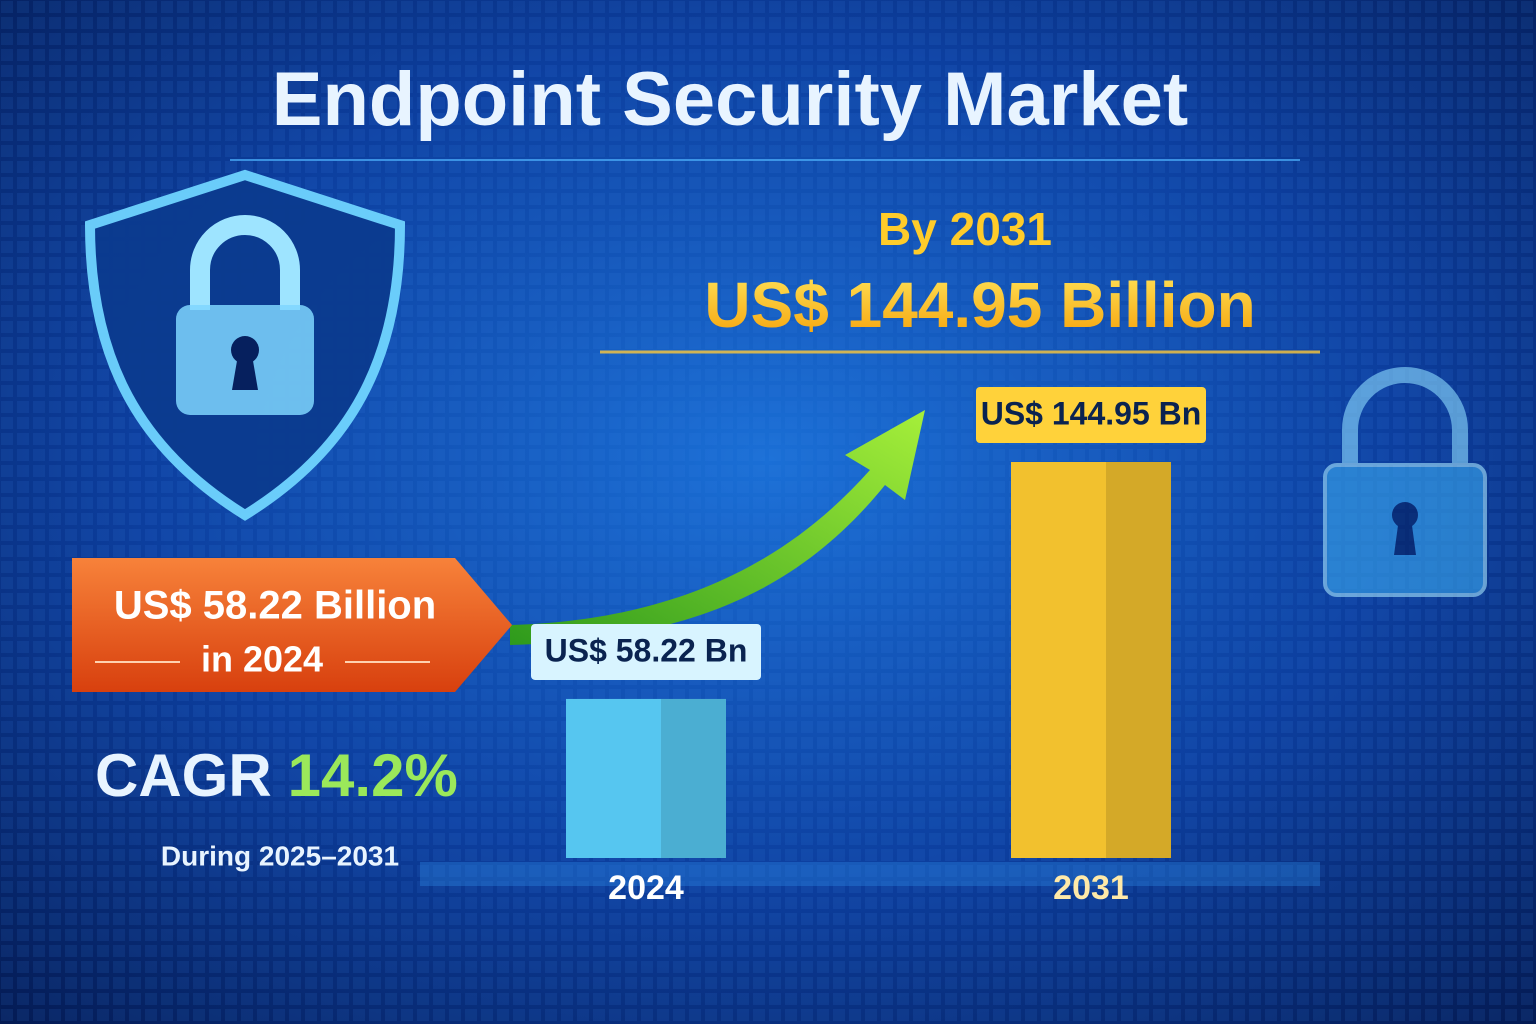  I want to click on cagr-period: During 2025–2031, so click(280, 855).